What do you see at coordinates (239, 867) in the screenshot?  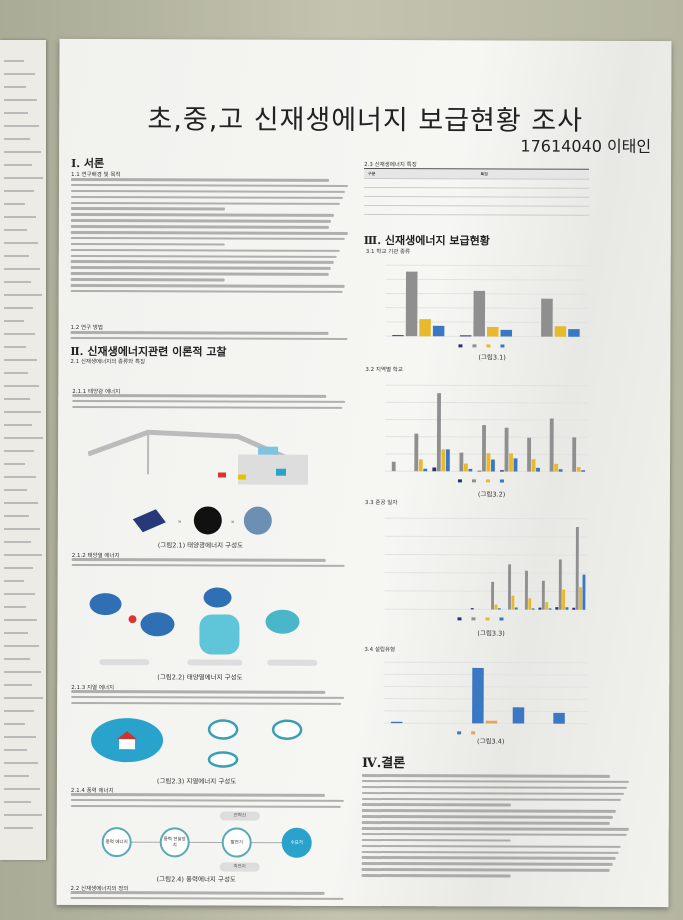 I see `battery-label: 축전지` at bounding box center [239, 867].